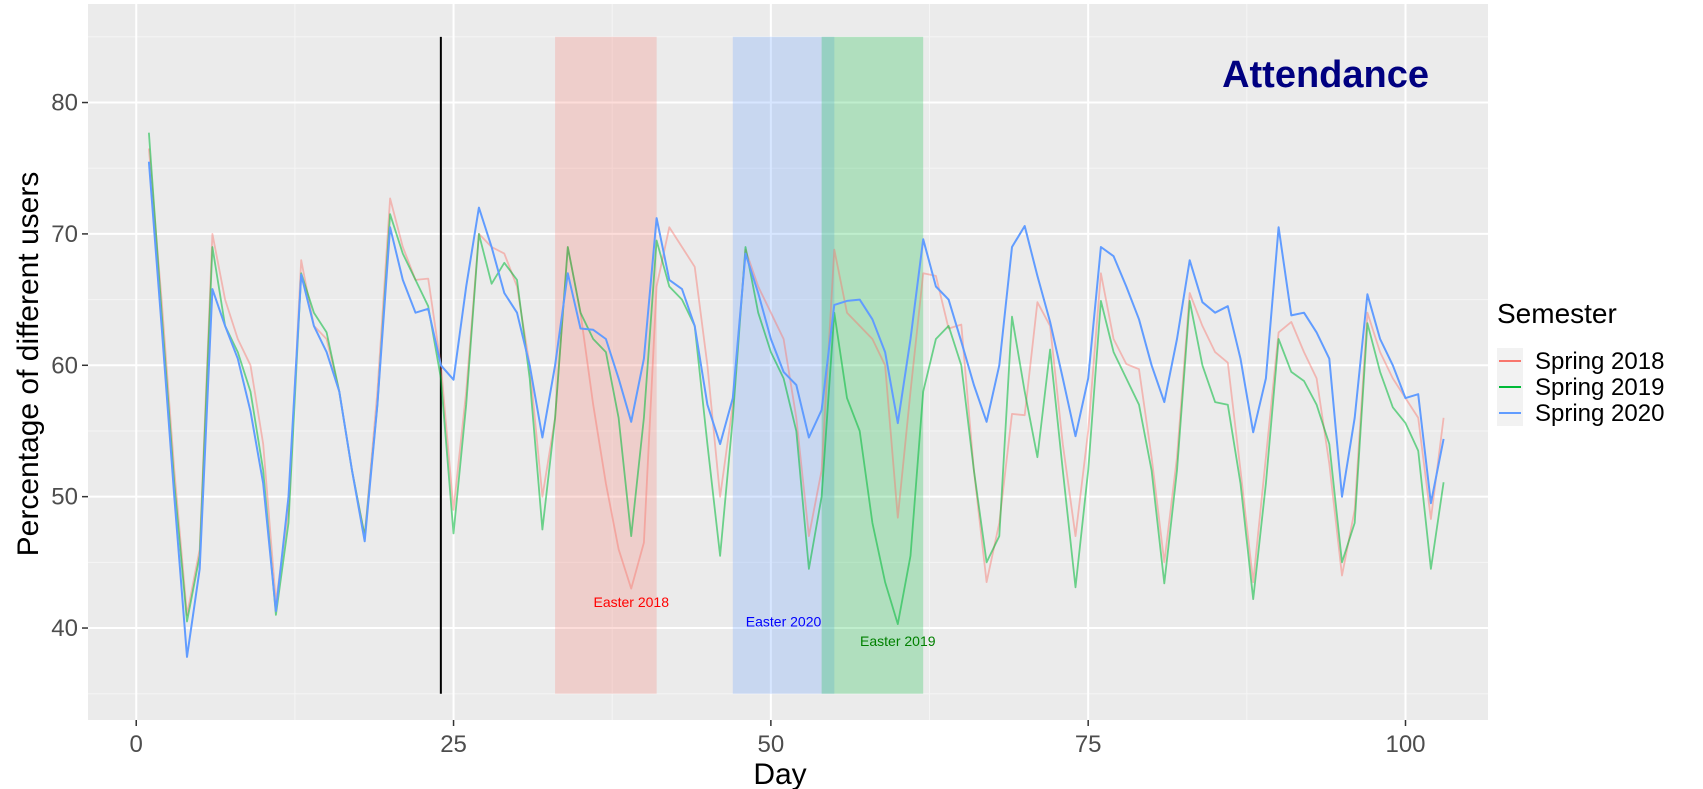  I want to click on easter-band-label-1: Easter 2020, so click(784, 621).